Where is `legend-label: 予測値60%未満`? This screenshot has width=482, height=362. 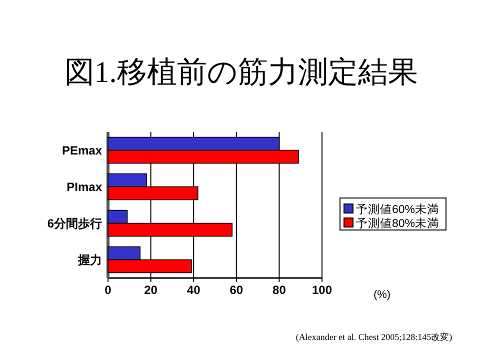
legend-label: 予測値60%未満 is located at coordinates (398, 209).